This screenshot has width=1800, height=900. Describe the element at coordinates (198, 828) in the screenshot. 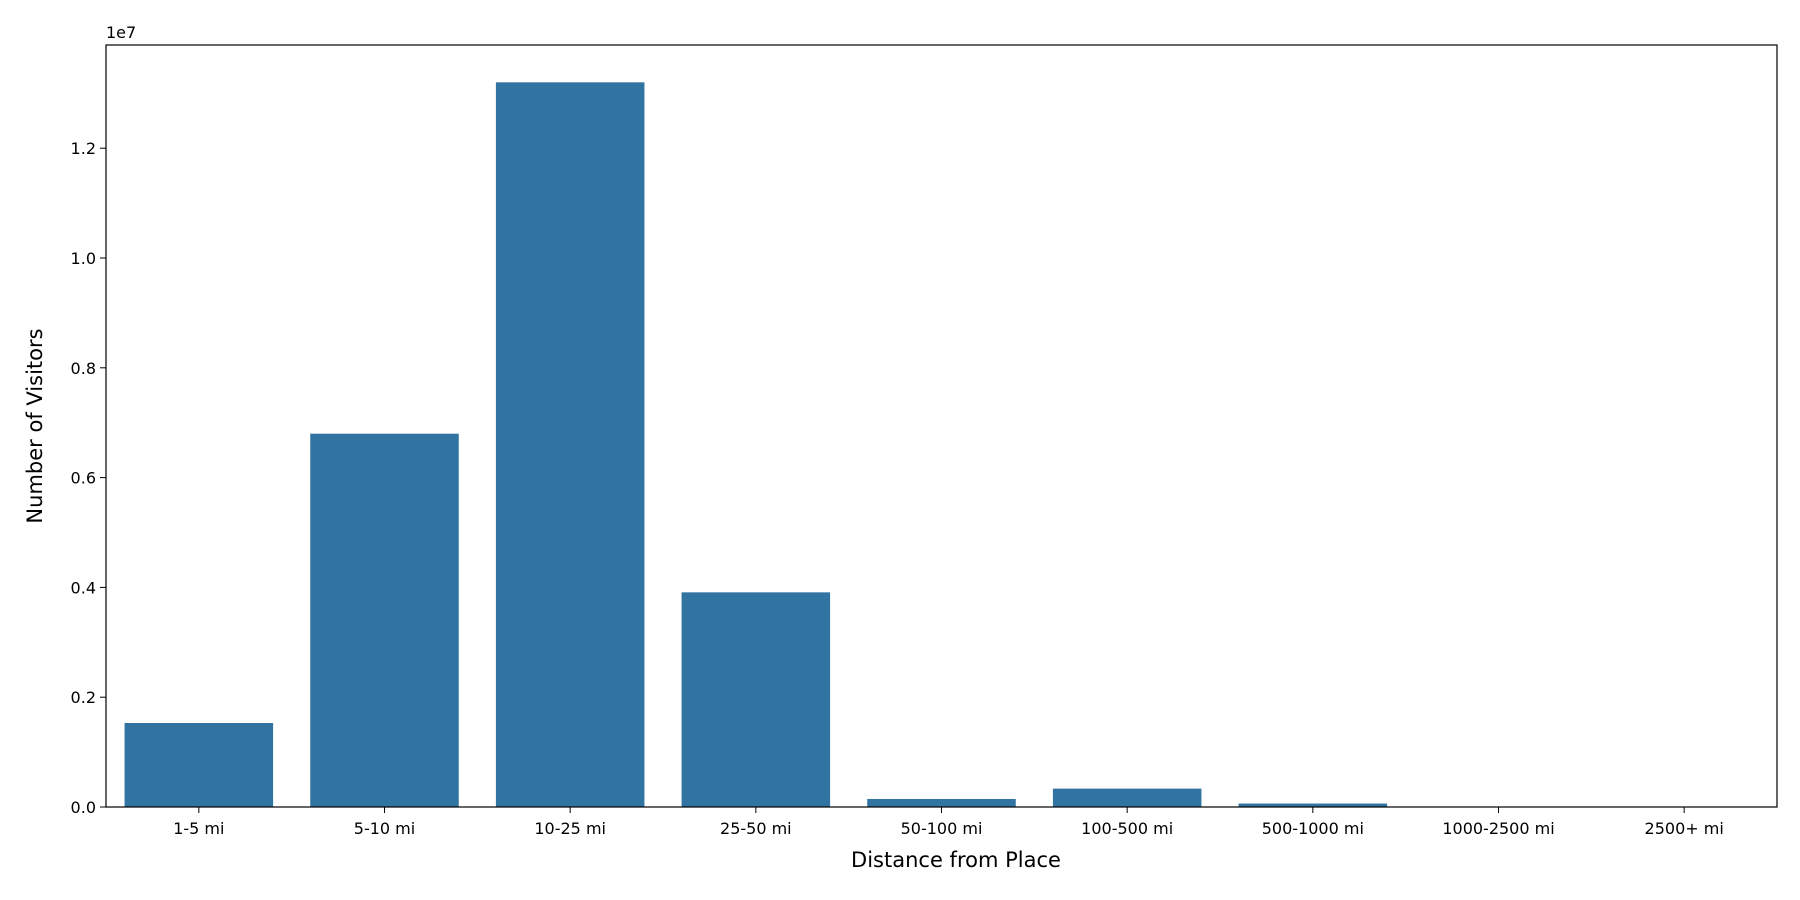

I see `x-tick-label: 1-5 mi` at that location.